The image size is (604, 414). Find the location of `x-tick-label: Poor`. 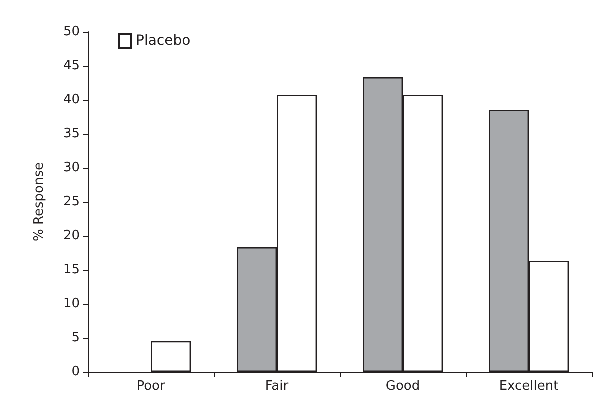

x-tick-label: Poor is located at coordinates (151, 386).